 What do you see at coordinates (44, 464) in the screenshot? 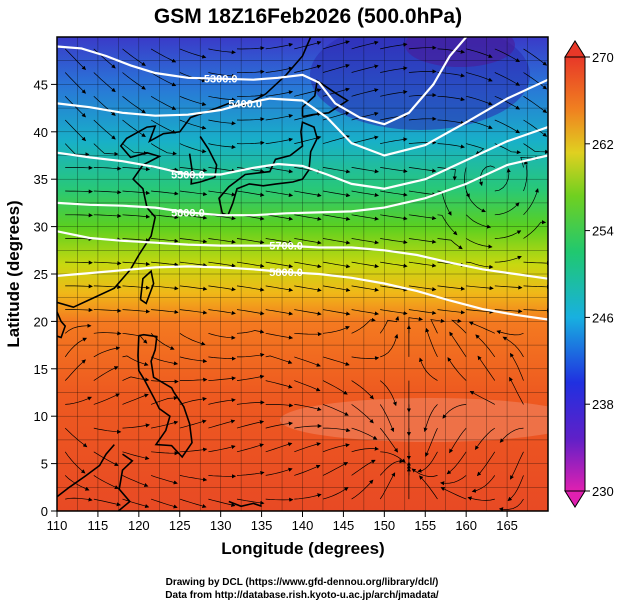
I see `y-tick-label: 5` at bounding box center [44, 464].